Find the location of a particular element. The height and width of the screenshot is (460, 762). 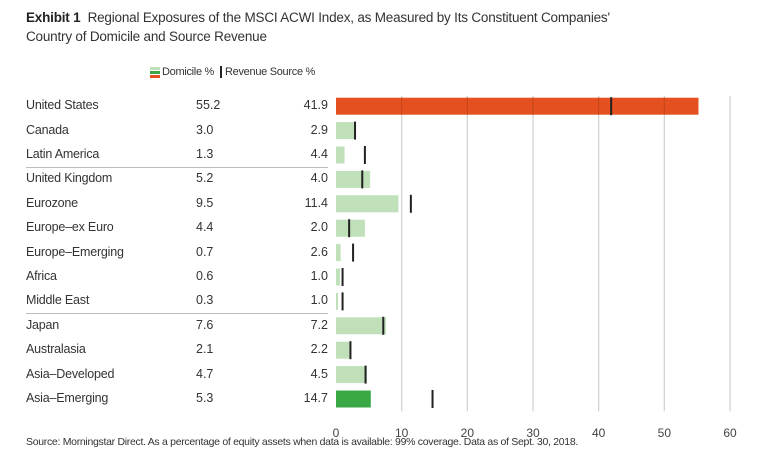

row-label: Asia–Developed is located at coordinates (70, 373).